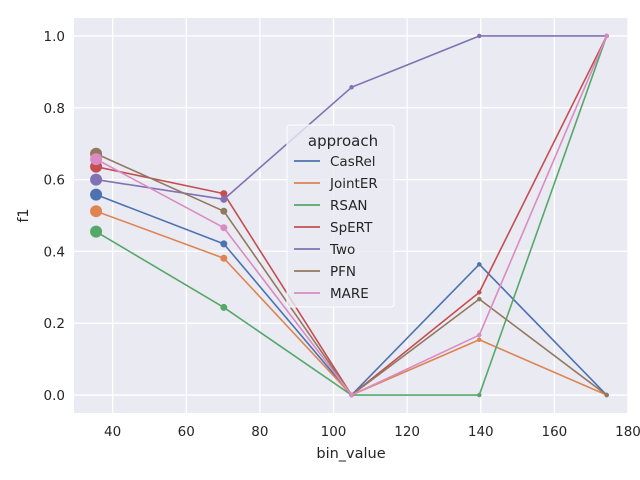 The height and width of the screenshot is (480, 640). Describe the element at coordinates (481, 432) in the screenshot. I see `x-tick-label: 140` at that location.